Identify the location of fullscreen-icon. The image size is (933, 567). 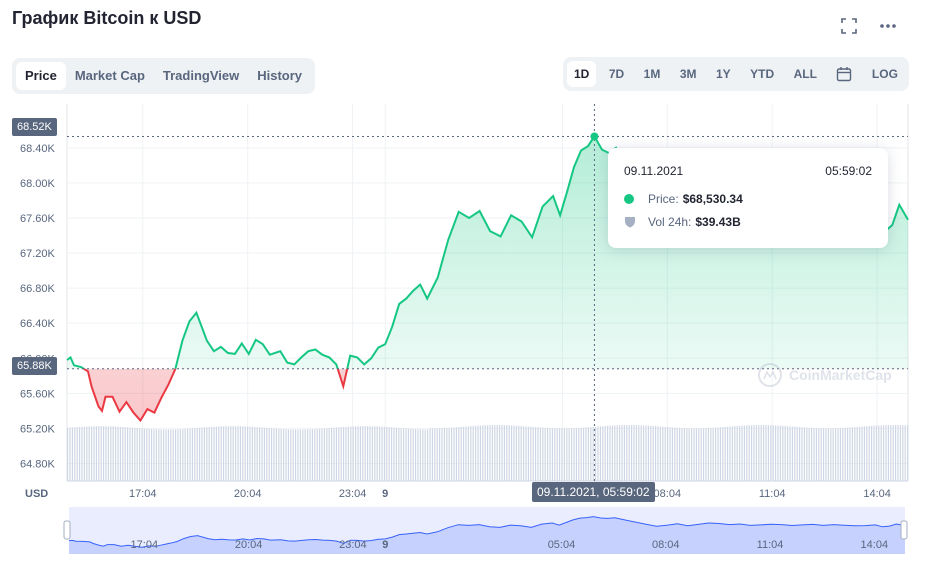
(849, 26).